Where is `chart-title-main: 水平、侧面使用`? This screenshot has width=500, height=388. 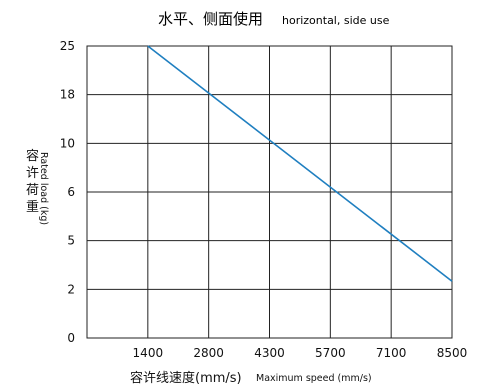 chart-title-main: 水平、侧面使用 is located at coordinates (210, 19).